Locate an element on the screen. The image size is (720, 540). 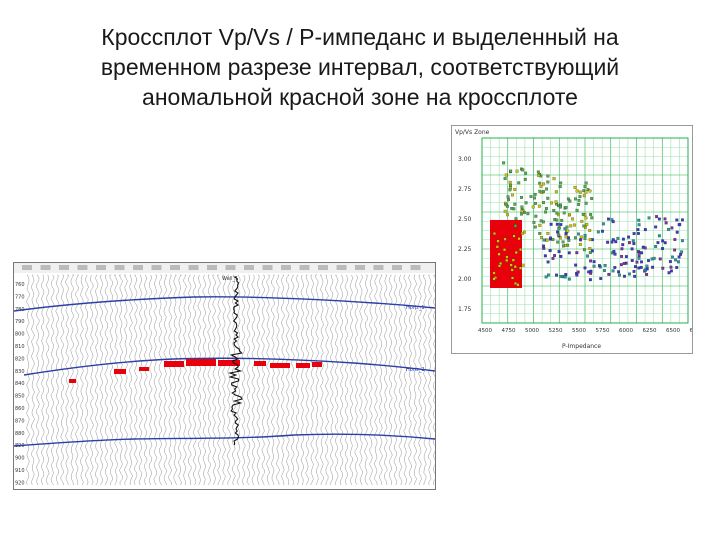
time-tick-label: 860 is located at coordinates (20, 409).